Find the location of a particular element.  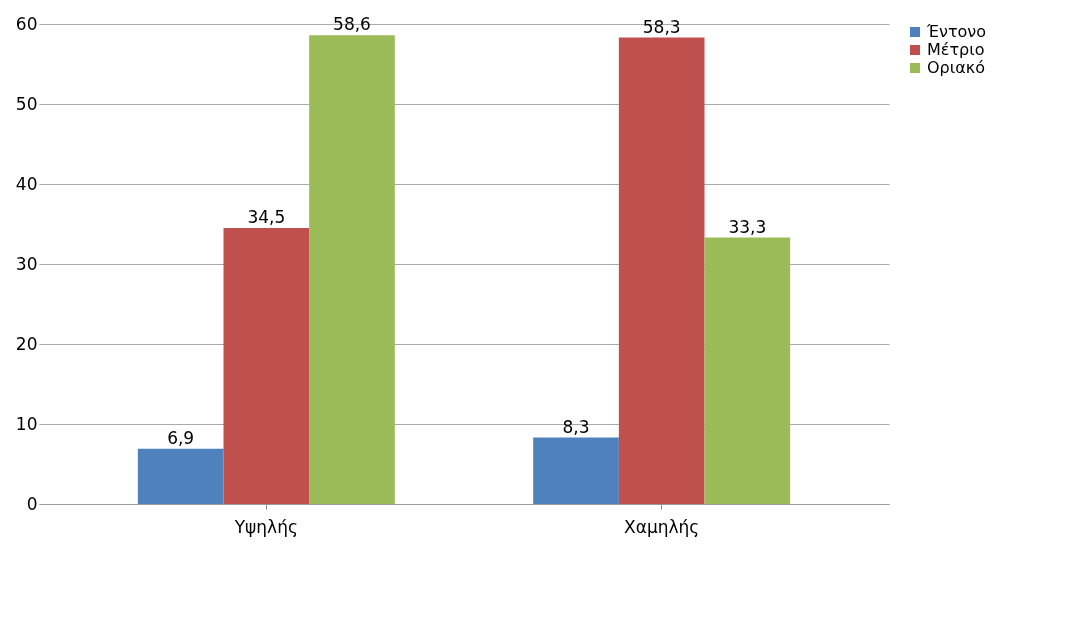

y-tick-label: 60 is located at coordinates (26, 23).